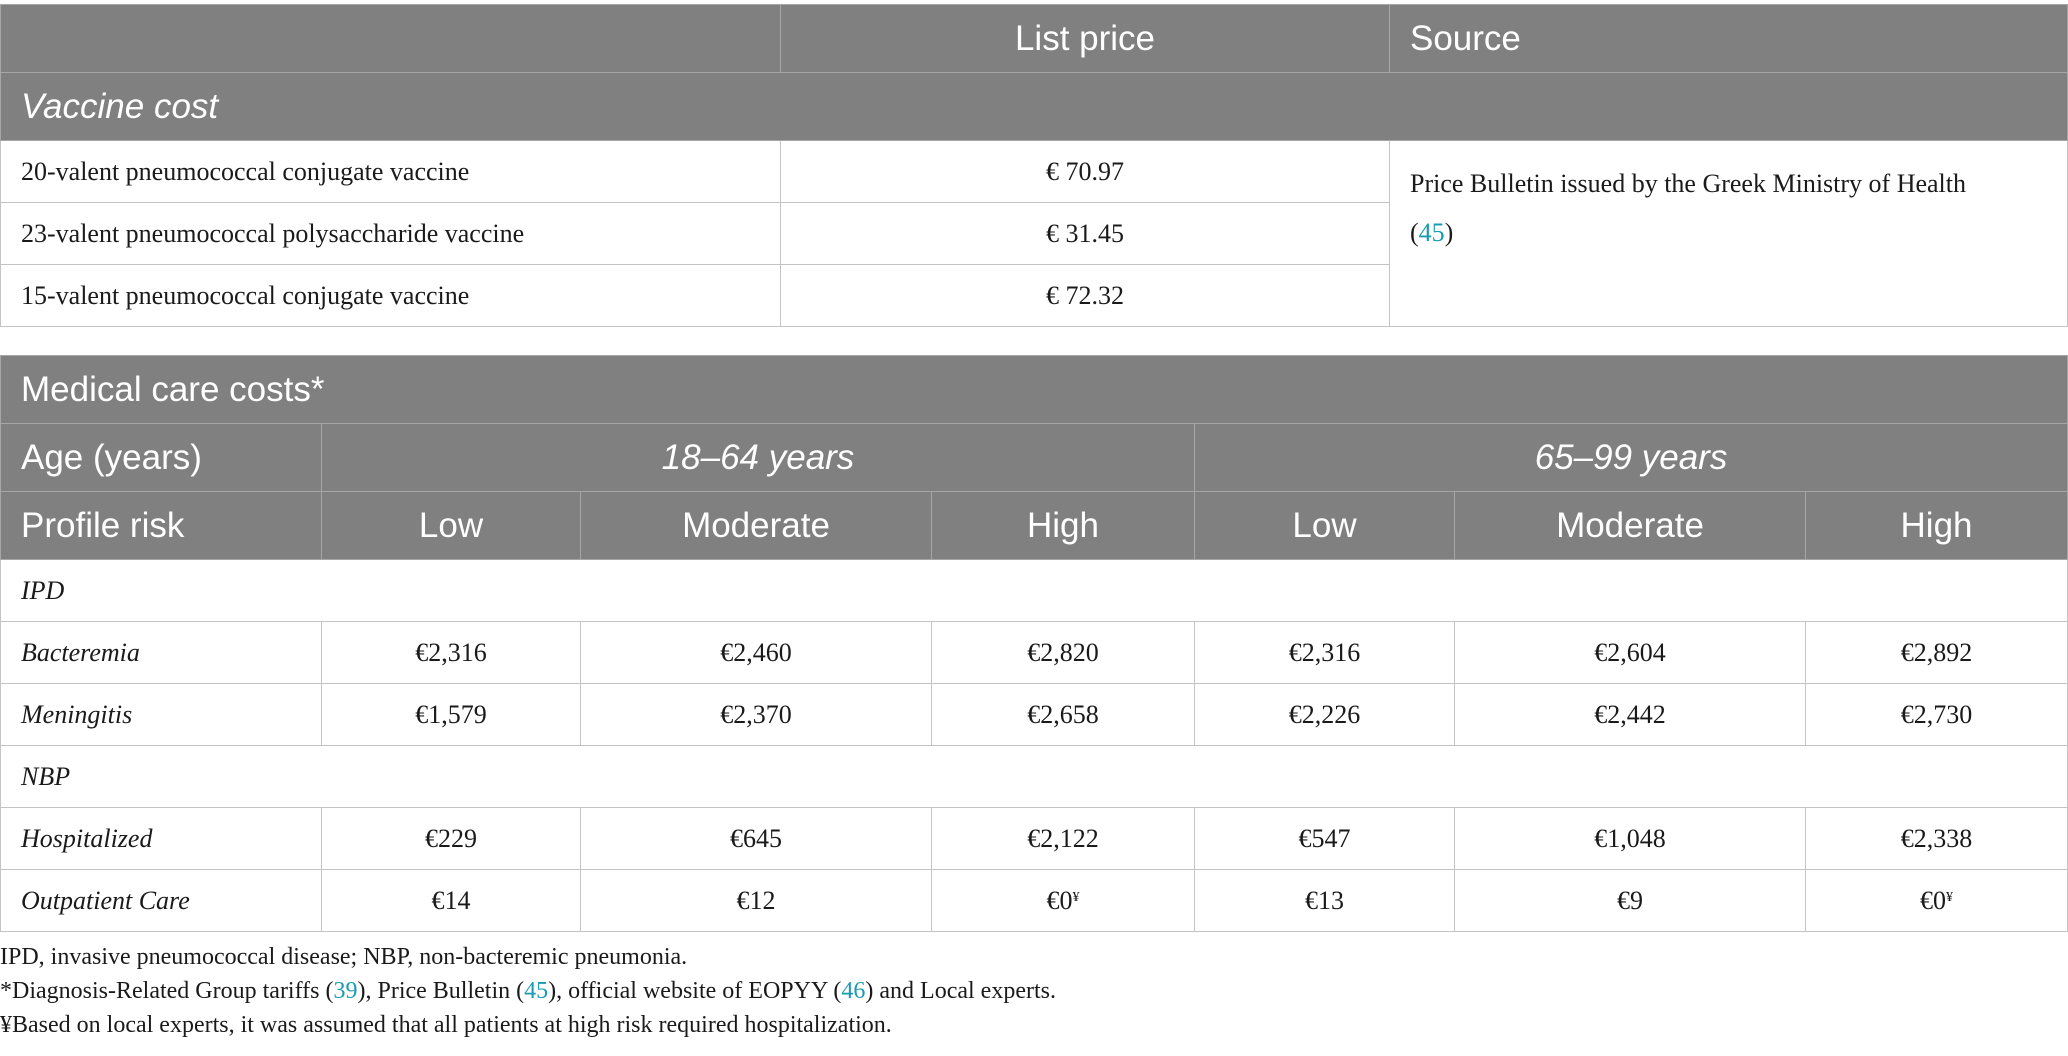 This screenshot has width=2068, height=1056. Describe the element at coordinates (1085, 295) in the screenshot. I see `vaccine-price: € 72.32` at that location.